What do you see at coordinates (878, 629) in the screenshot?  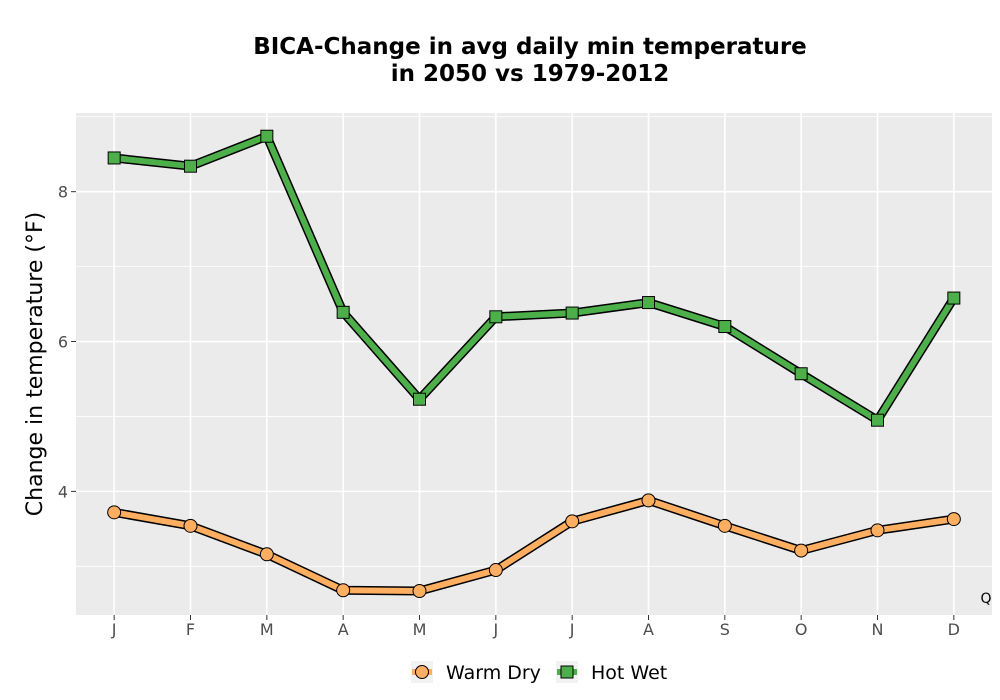 I see `x-tick-label: N` at bounding box center [878, 629].